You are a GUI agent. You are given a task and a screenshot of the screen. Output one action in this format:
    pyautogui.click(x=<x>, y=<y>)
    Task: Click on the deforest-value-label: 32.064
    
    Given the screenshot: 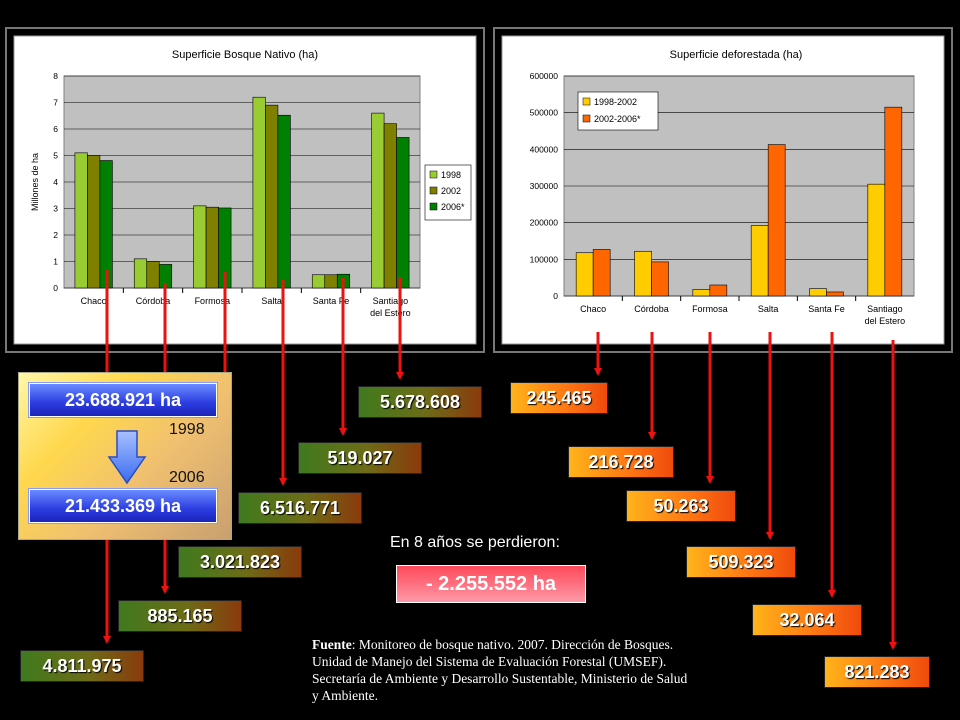 What is the action you would take?
    pyautogui.click(x=807, y=620)
    